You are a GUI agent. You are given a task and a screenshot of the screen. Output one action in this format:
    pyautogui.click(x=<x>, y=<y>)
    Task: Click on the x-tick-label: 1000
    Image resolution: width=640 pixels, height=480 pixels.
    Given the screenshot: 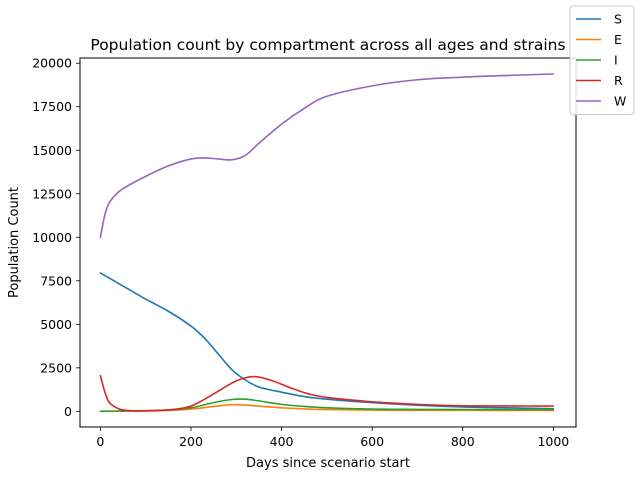 What is the action you would take?
    pyautogui.click(x=553, y=441)
    